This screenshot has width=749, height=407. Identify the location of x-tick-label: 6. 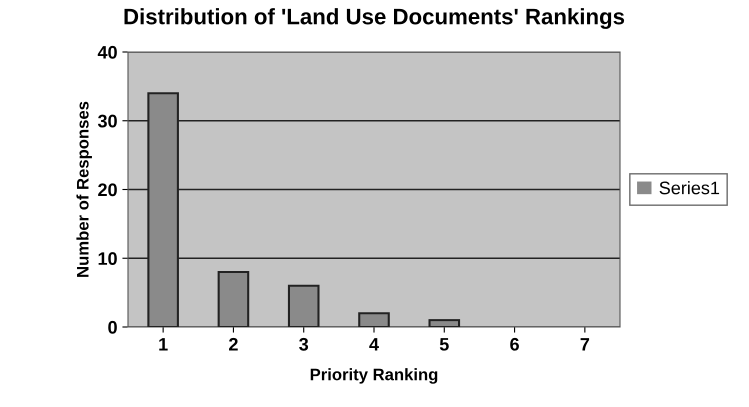
(514, 344).